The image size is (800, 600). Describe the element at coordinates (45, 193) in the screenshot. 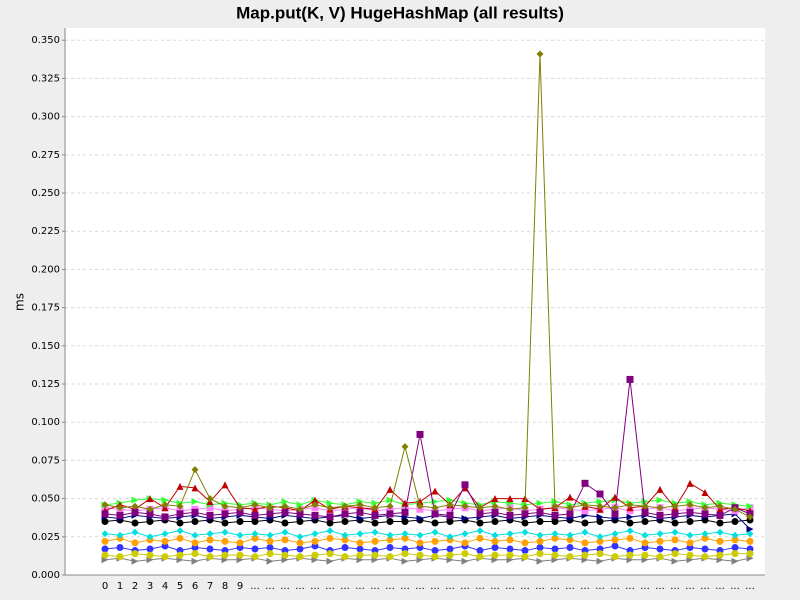

I see `y-tick-label: 0.250` at that location.